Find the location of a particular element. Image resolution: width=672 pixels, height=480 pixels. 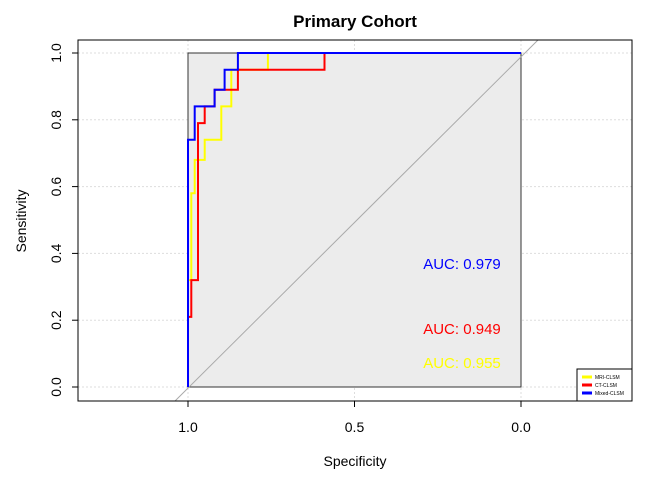

y-axis-ticks: 0.0 0.2 0.4 0.6 0.8 1.0 is located at coordinates (63, 220).